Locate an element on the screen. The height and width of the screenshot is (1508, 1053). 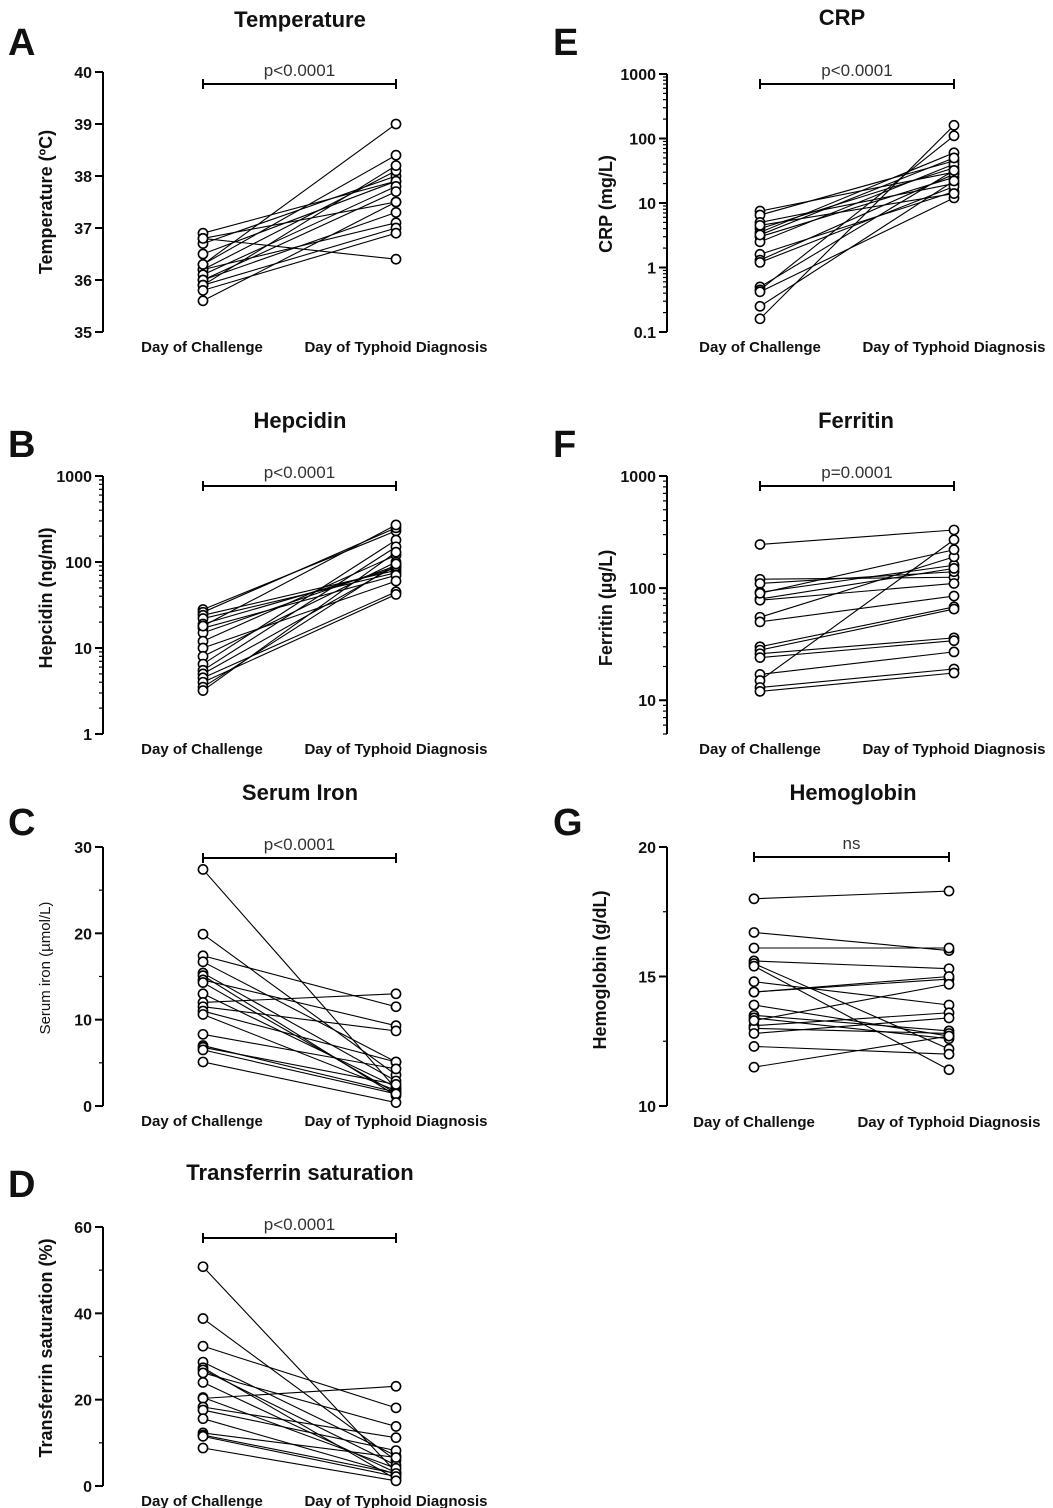
y-tick-label: 40 is located at coordinates (83, 1314).